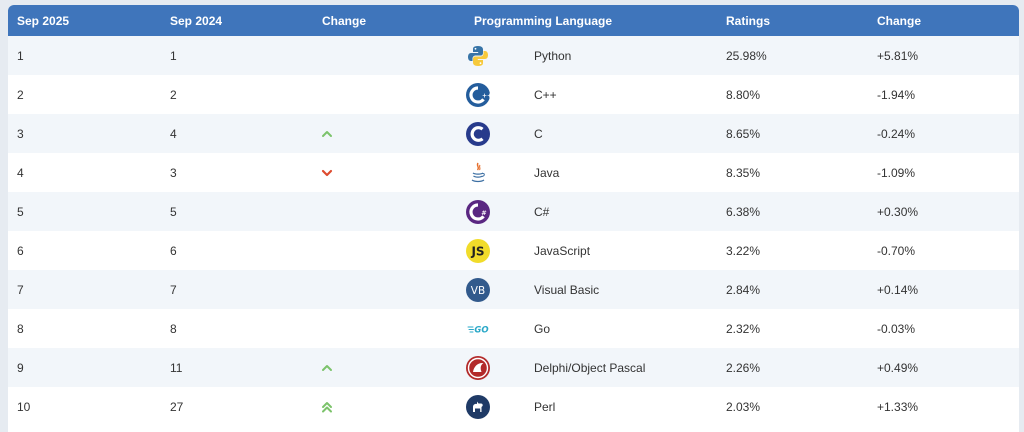 The width and height of the screenshot is (1024, 432). What do you see at coordinates (896, 328) in the screenshot?
I see `rating-change: -0.03%` at bounding box center [896, 328].